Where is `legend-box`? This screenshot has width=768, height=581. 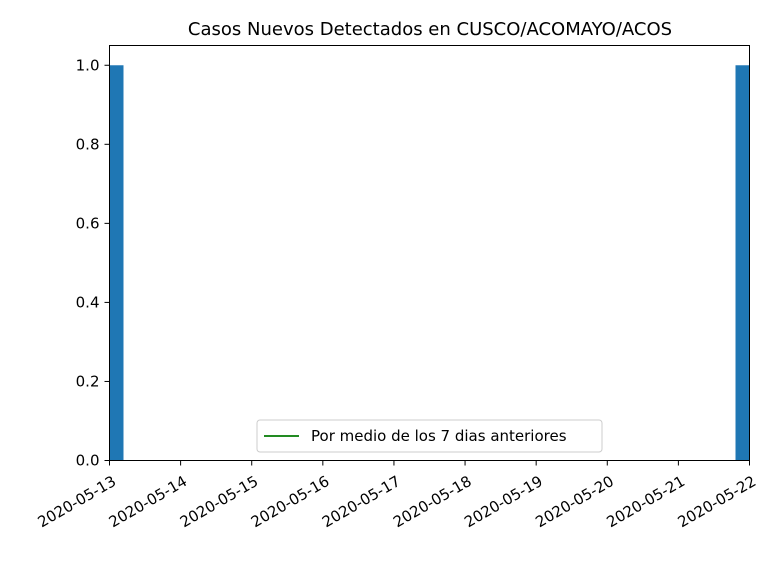 legend-box is located at coordinates (429, 436).